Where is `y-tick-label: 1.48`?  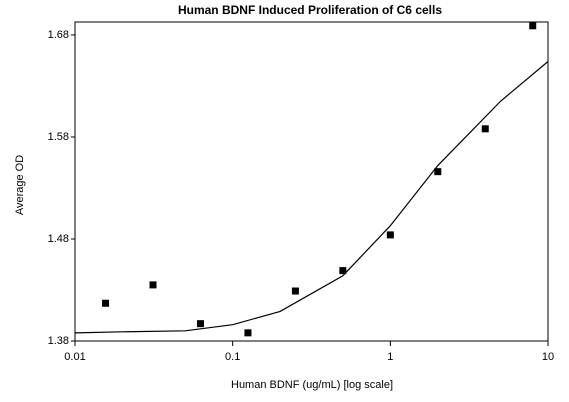
y-tick-label: 1.48 is located at coordinates (58, 239).